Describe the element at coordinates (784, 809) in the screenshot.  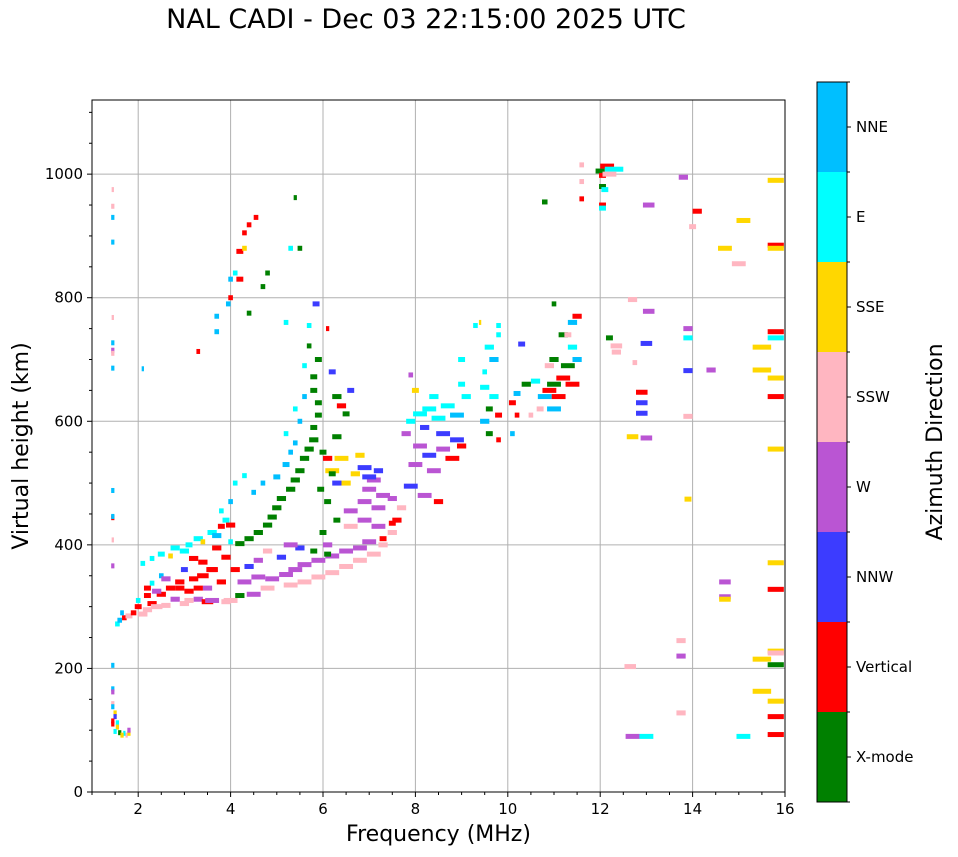
I see `x-tick-label: 16` at that location.